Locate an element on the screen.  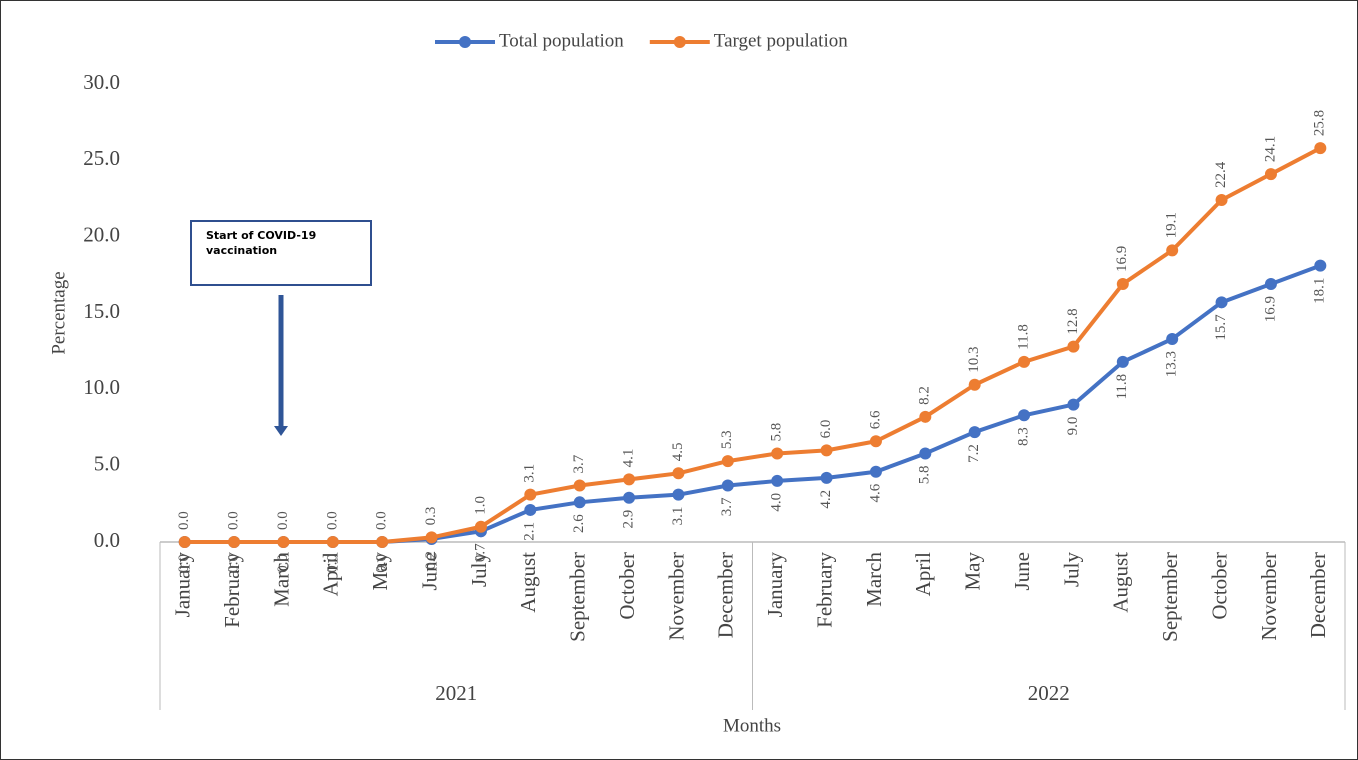
legend-label: Target population is located at coordinates (781, 40).